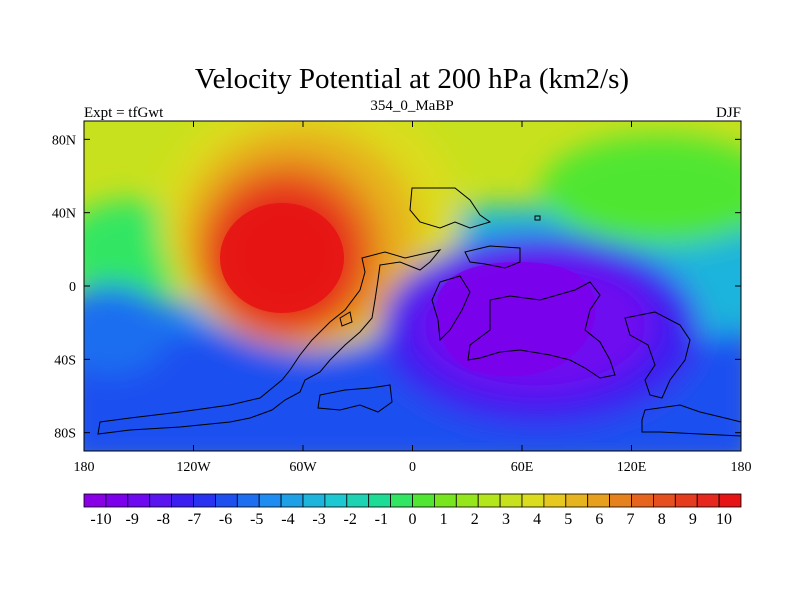 This screenshot has height=600, width=800. Describe the element at coordinates (64, 140) in the screenshot. I see `lat-tick-label: 80N` at that location.